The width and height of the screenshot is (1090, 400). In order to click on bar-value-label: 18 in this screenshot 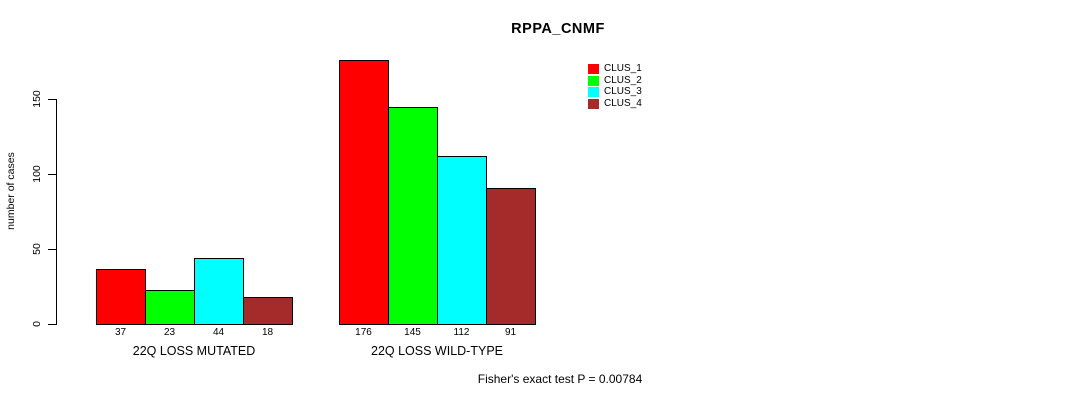, I will do `click(267, 332)`.